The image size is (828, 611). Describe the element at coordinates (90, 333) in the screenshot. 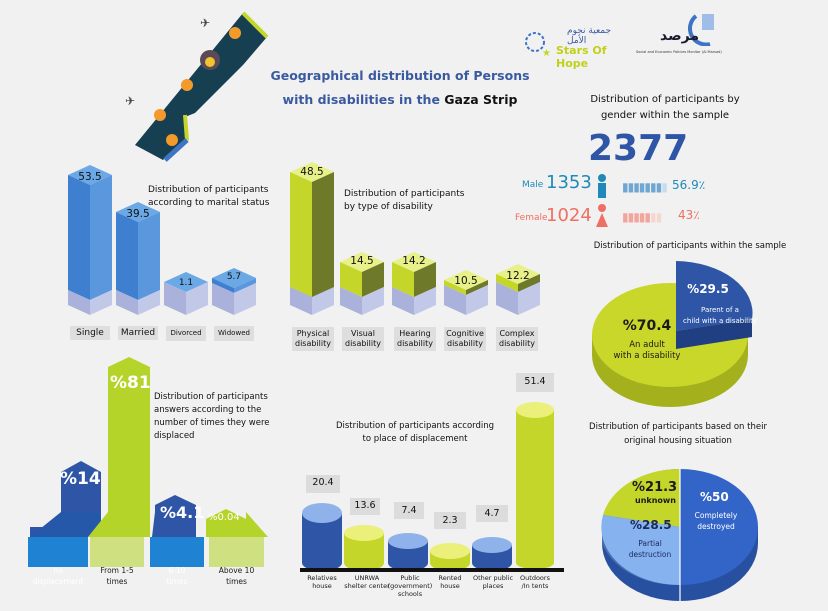

I see `marital-label-single: Single` at that location.